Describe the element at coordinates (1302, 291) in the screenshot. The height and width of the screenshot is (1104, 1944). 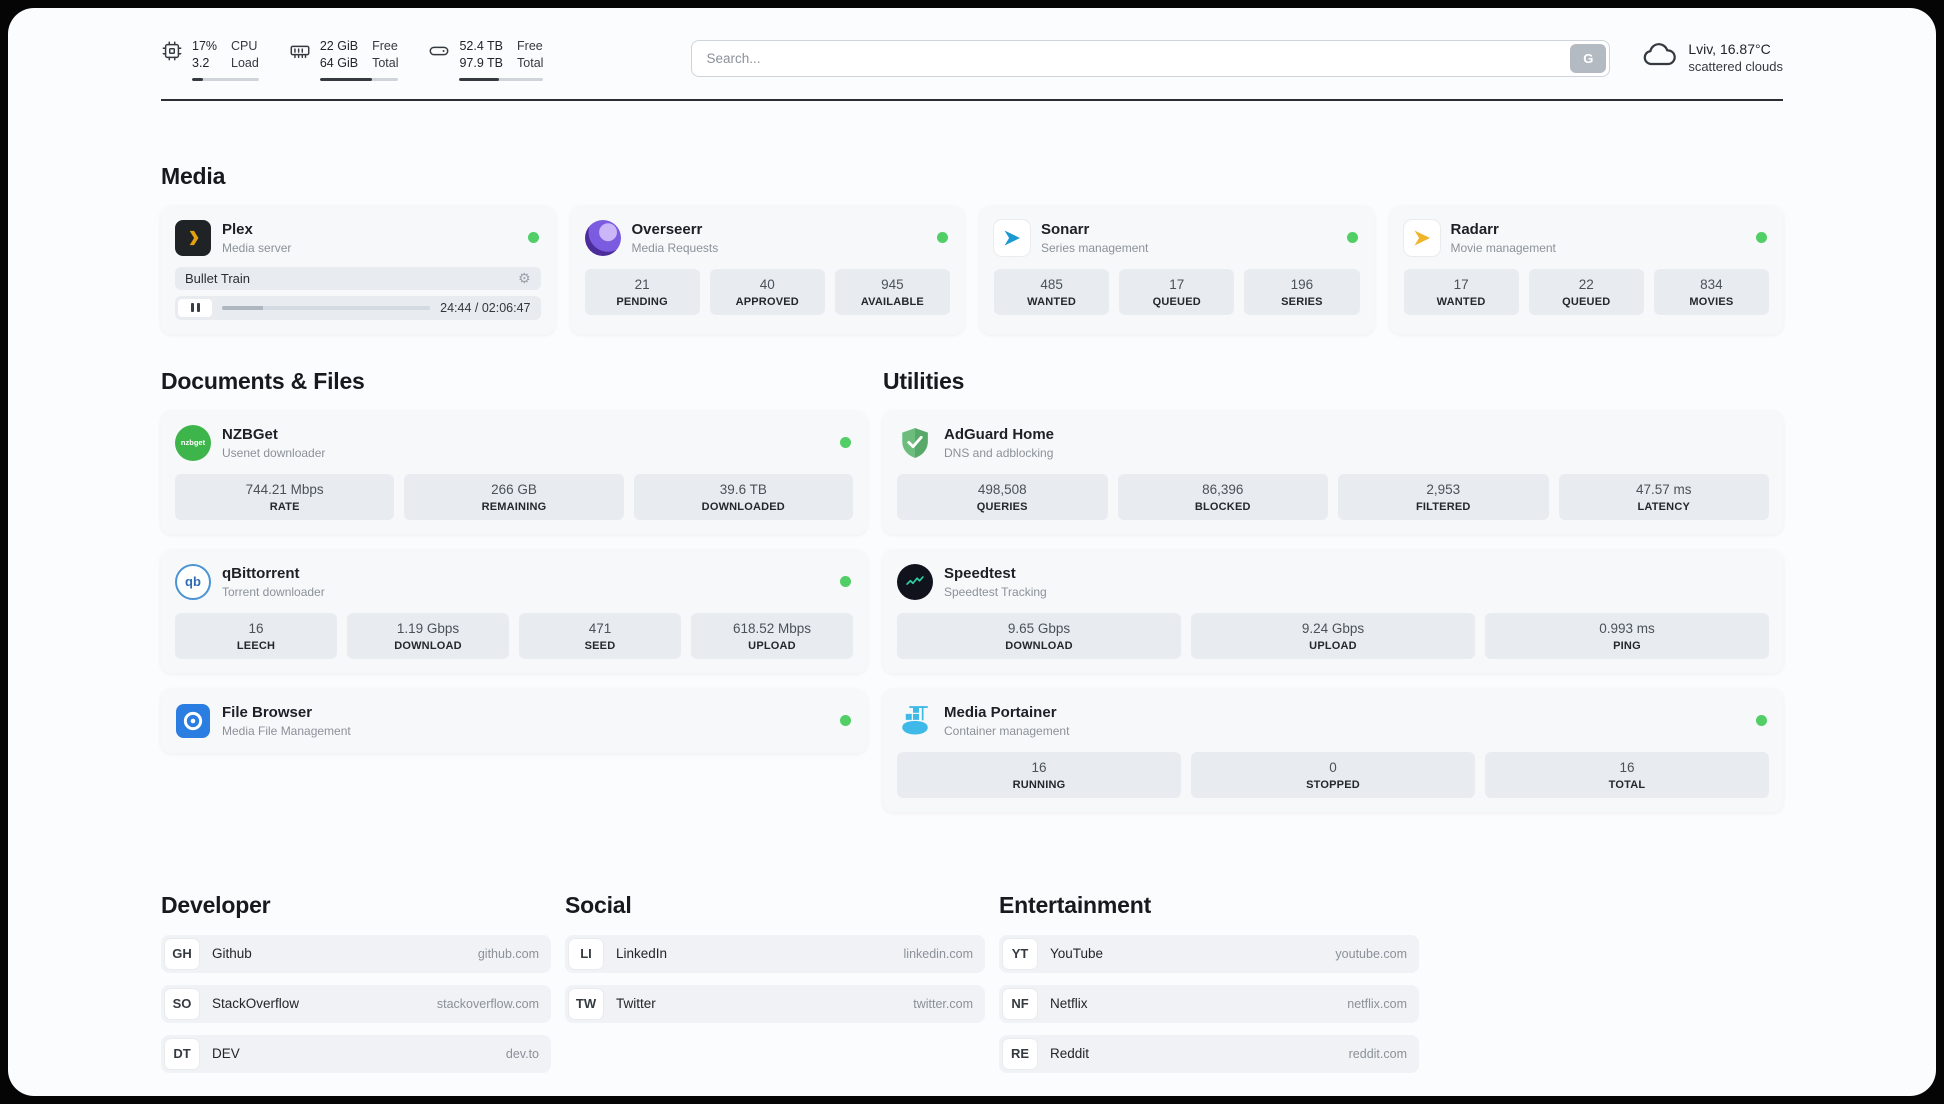
I see `stat-series: 196 SERIES` at that location.